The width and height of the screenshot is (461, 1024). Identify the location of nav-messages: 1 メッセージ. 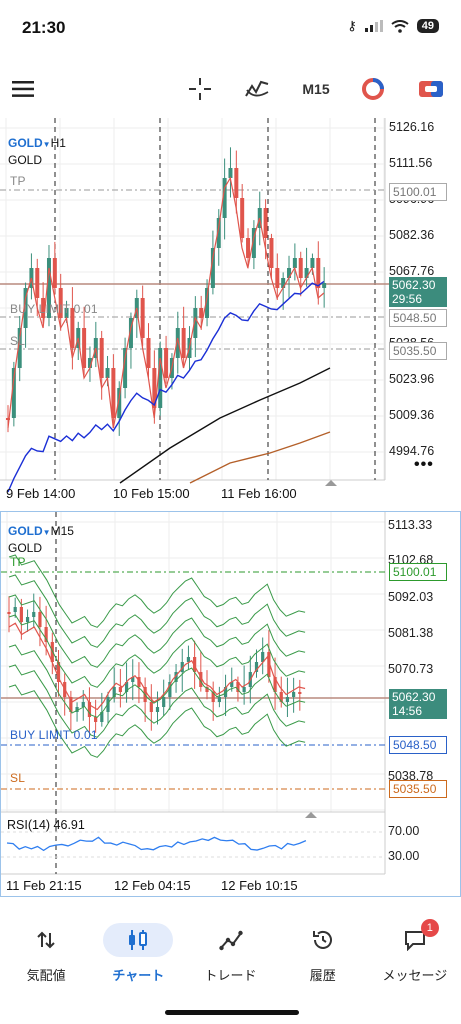
(415, 955).